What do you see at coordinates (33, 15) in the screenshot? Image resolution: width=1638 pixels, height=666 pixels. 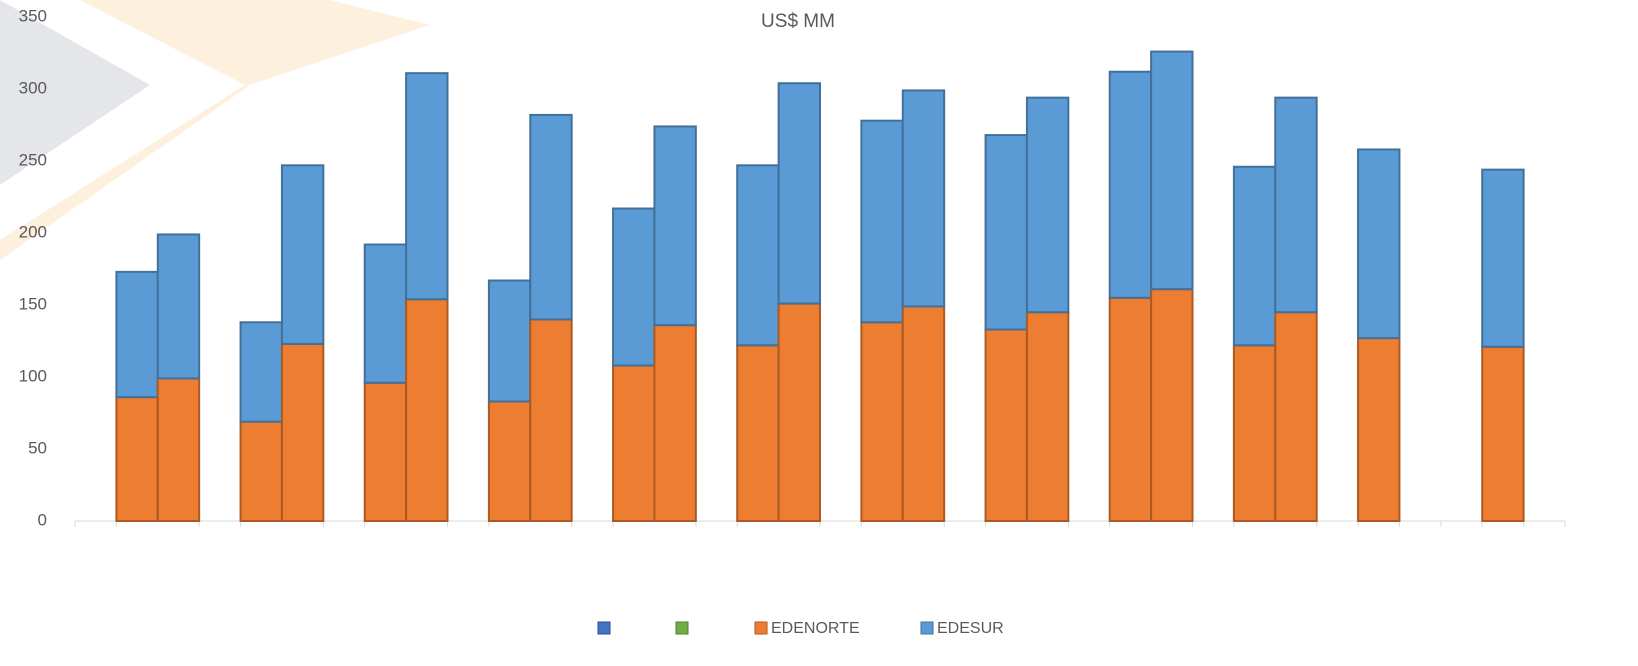 I see `y-tick-label: 350` at bounding box center [33, 15].